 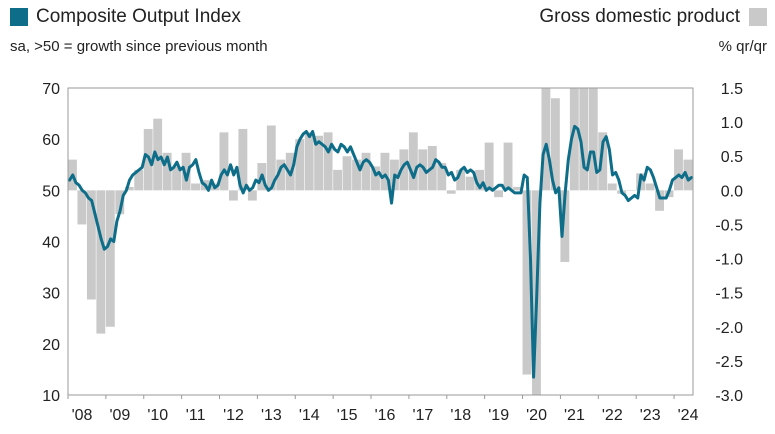 I want to click on legend-label-gdp: Gross domestic product, so click(x=639, y=16).